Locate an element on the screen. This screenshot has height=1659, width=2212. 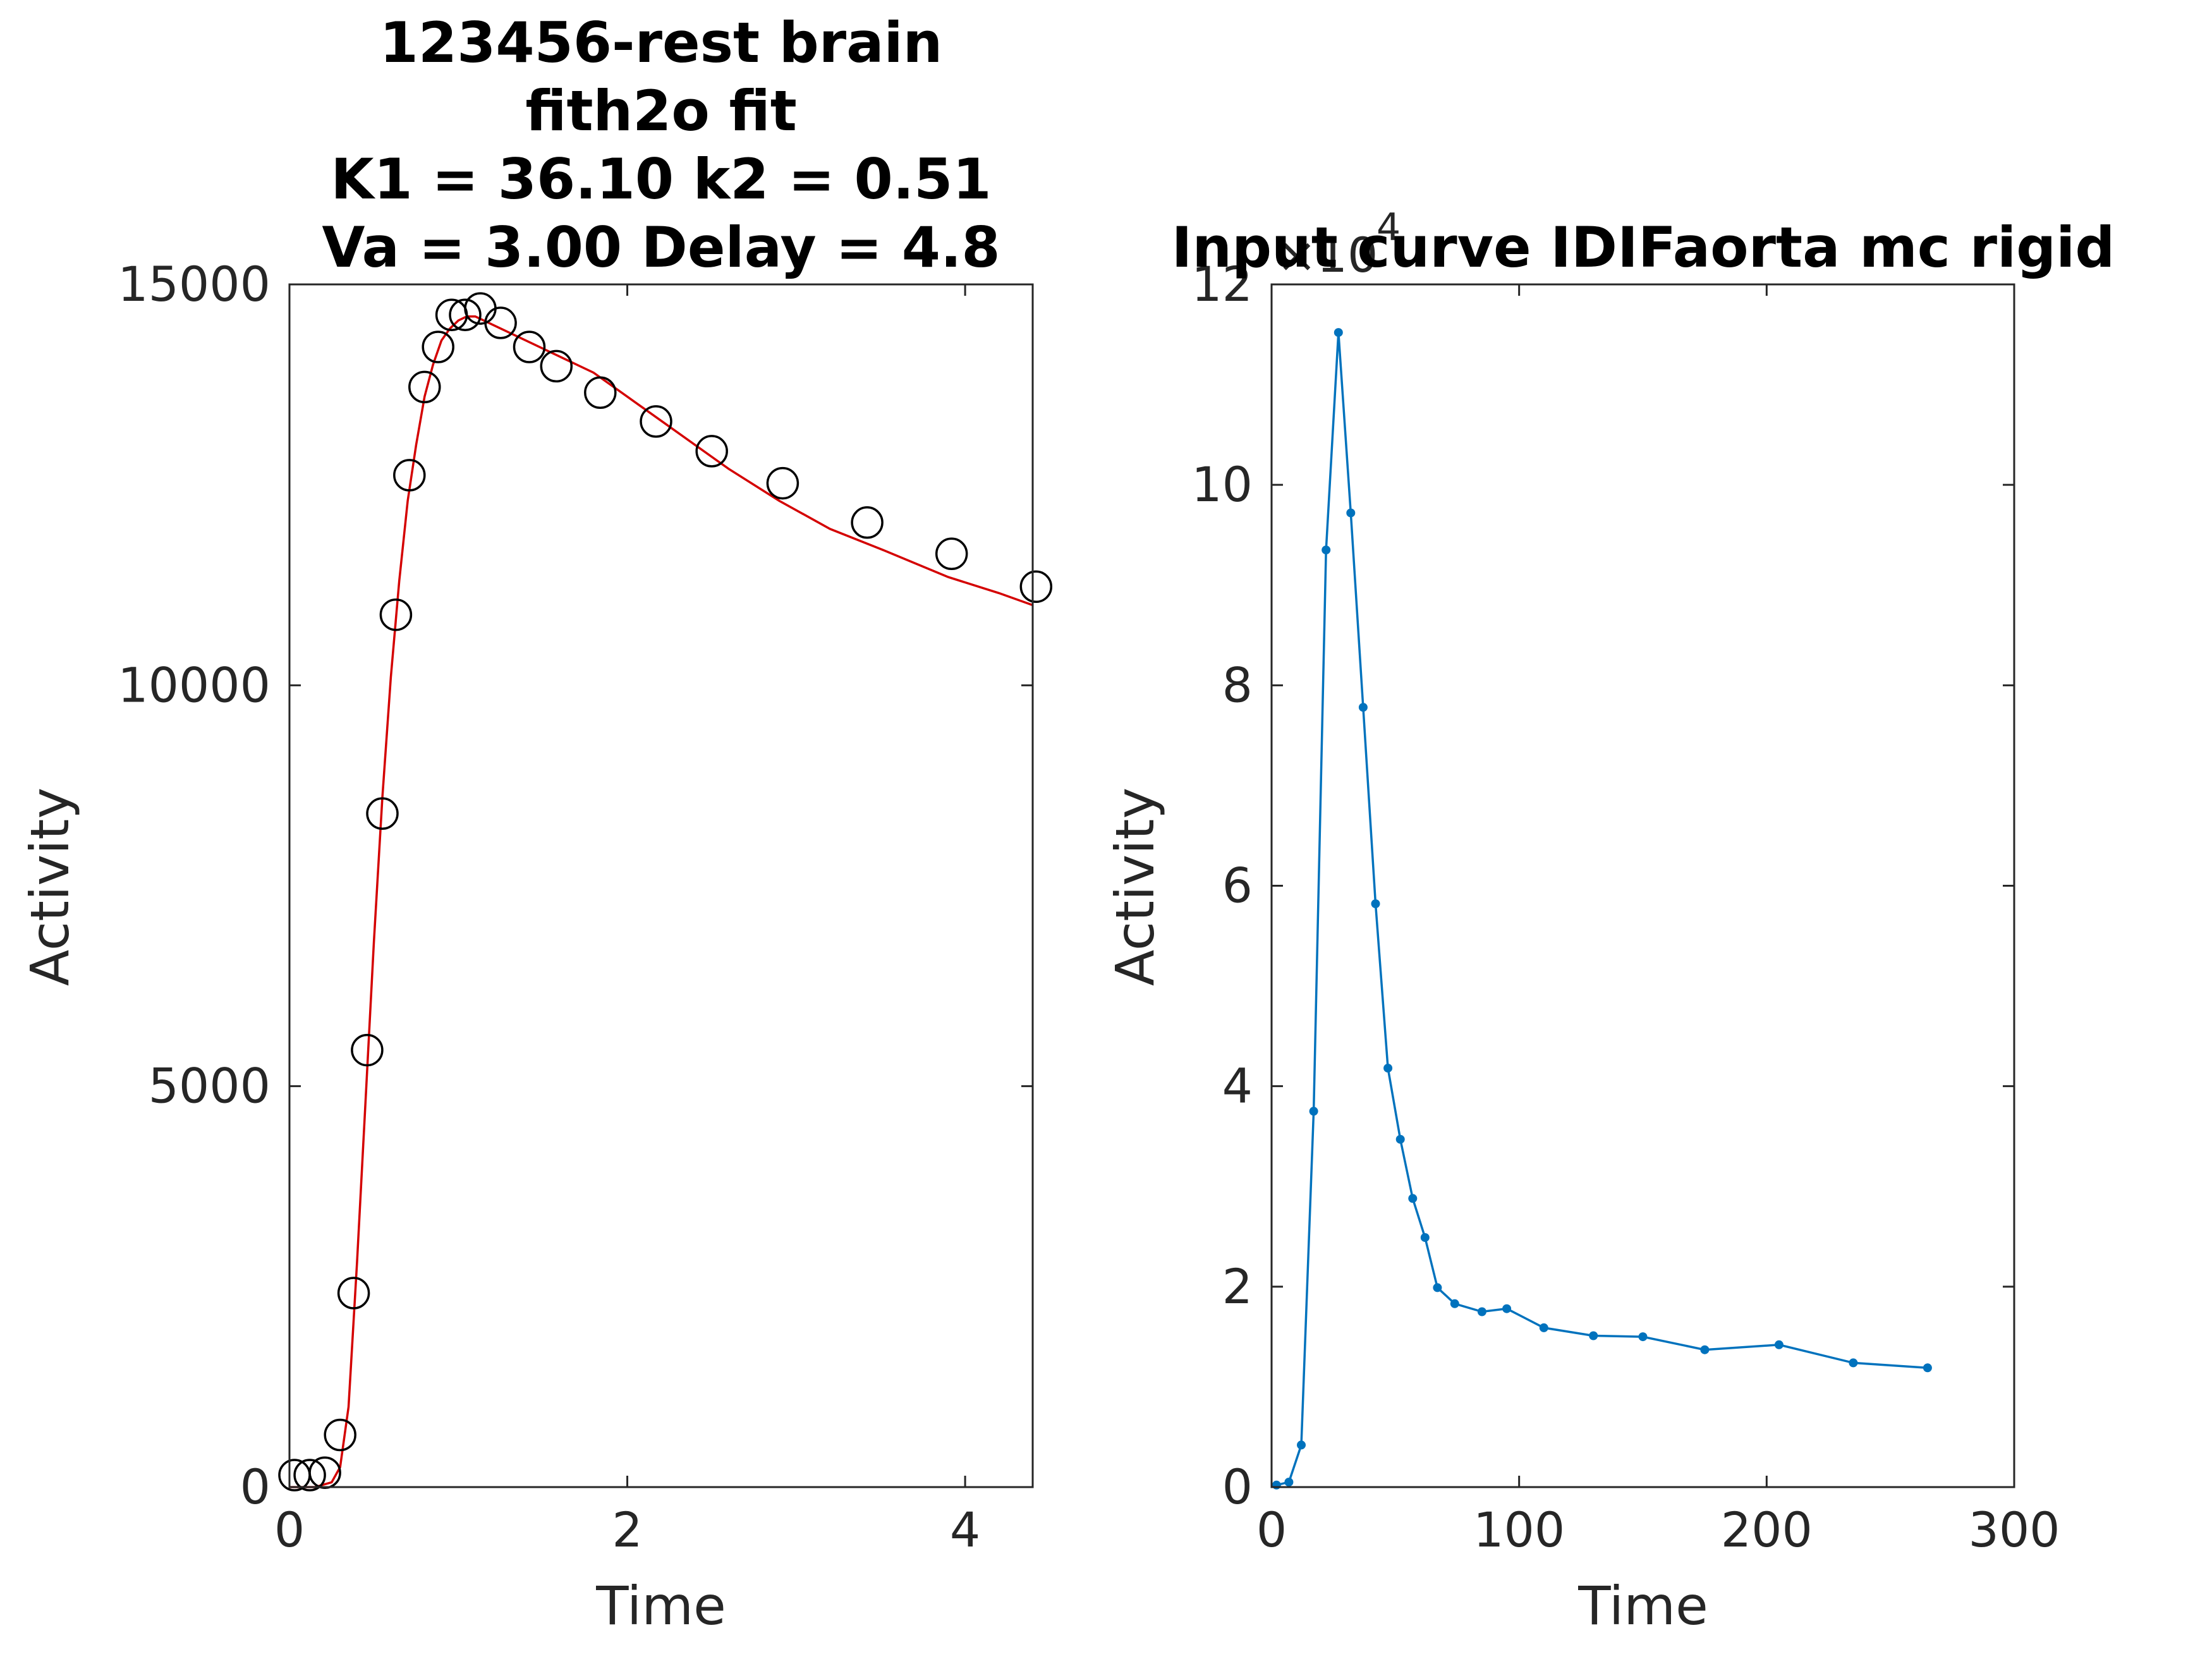
left-x-tick-label: 0 is located at coordinates (289, 1530).